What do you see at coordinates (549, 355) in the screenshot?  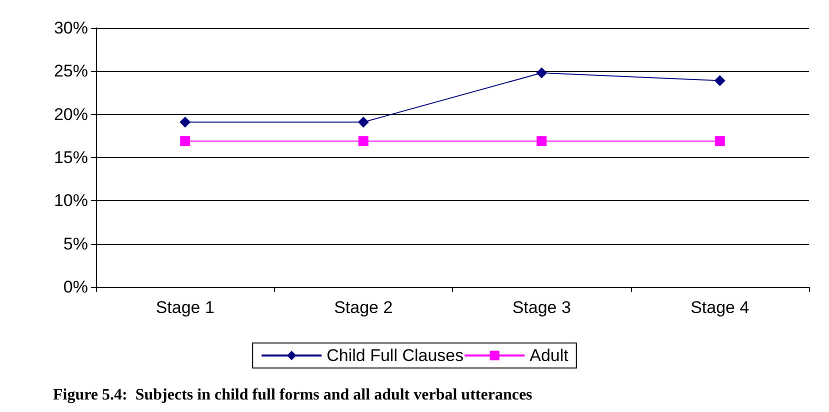 I see `legend-label: Adult` at bounding box center [549, 355].